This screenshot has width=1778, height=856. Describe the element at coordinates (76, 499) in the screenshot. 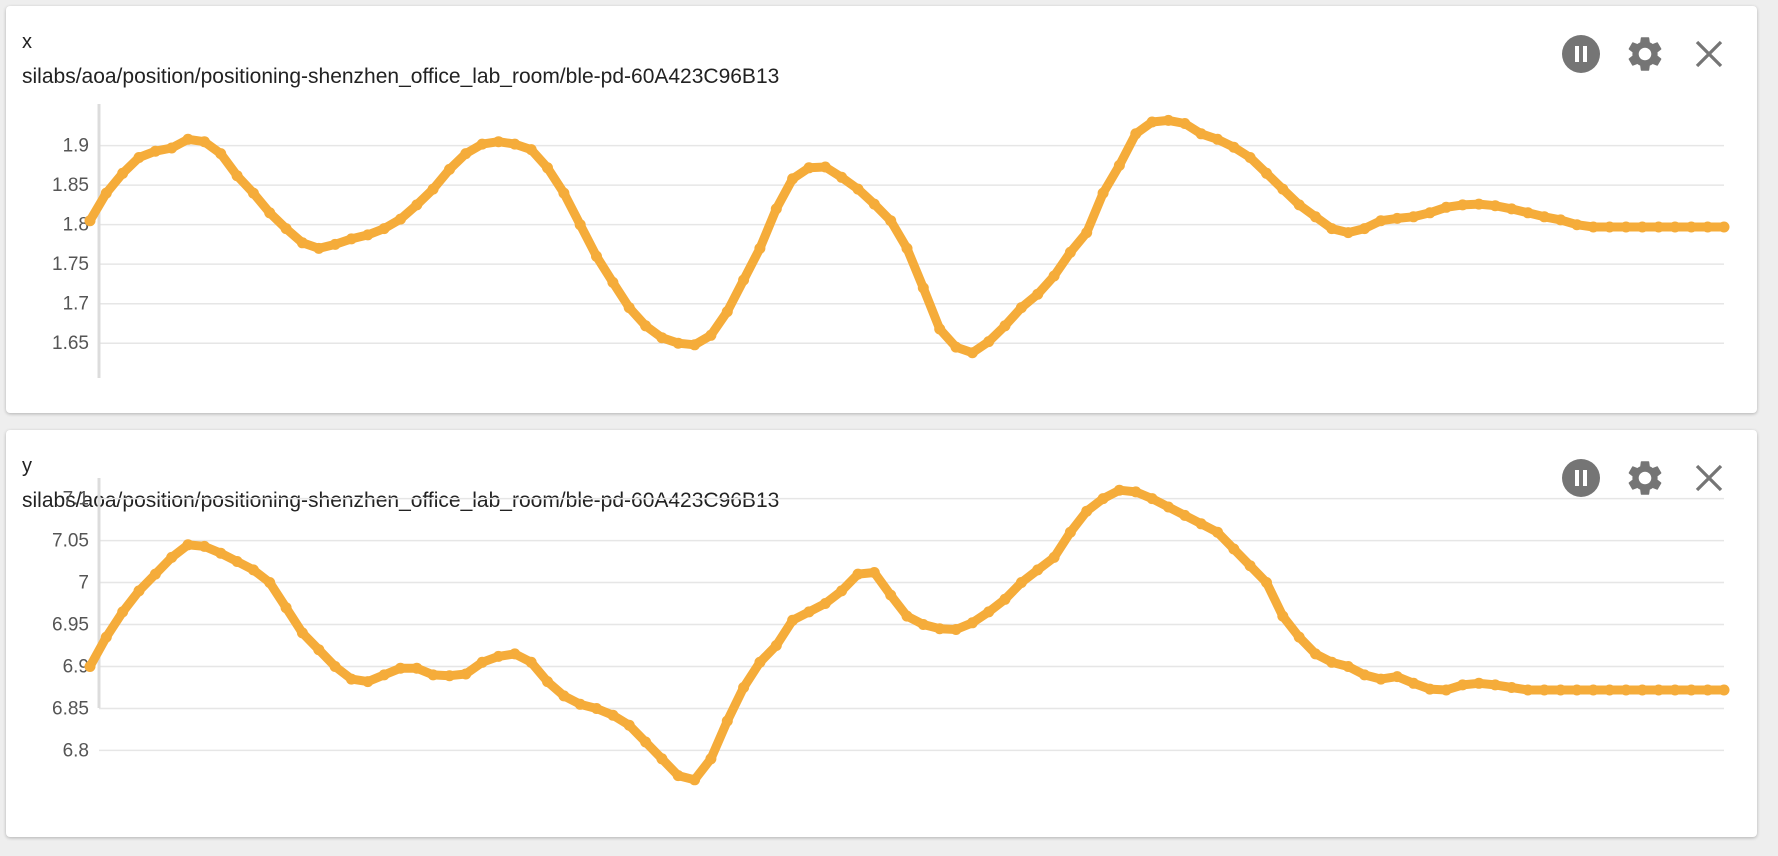

I see `y-tick-label: 7.1` at that location.